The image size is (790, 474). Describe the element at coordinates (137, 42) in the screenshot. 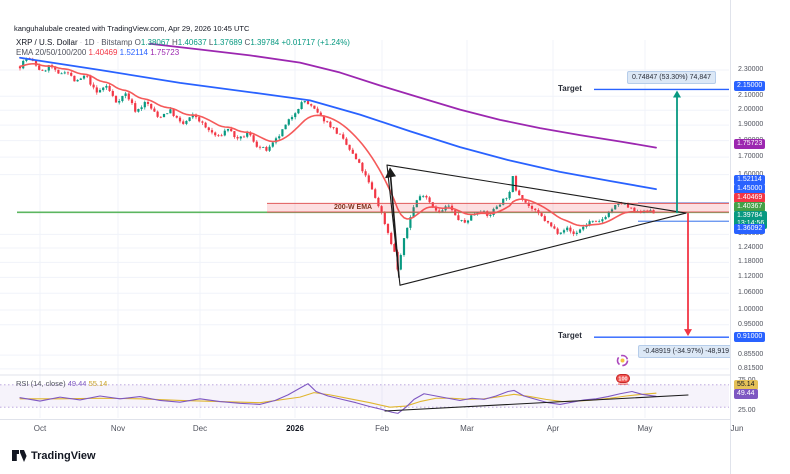

I see `open-key: O` at that location.